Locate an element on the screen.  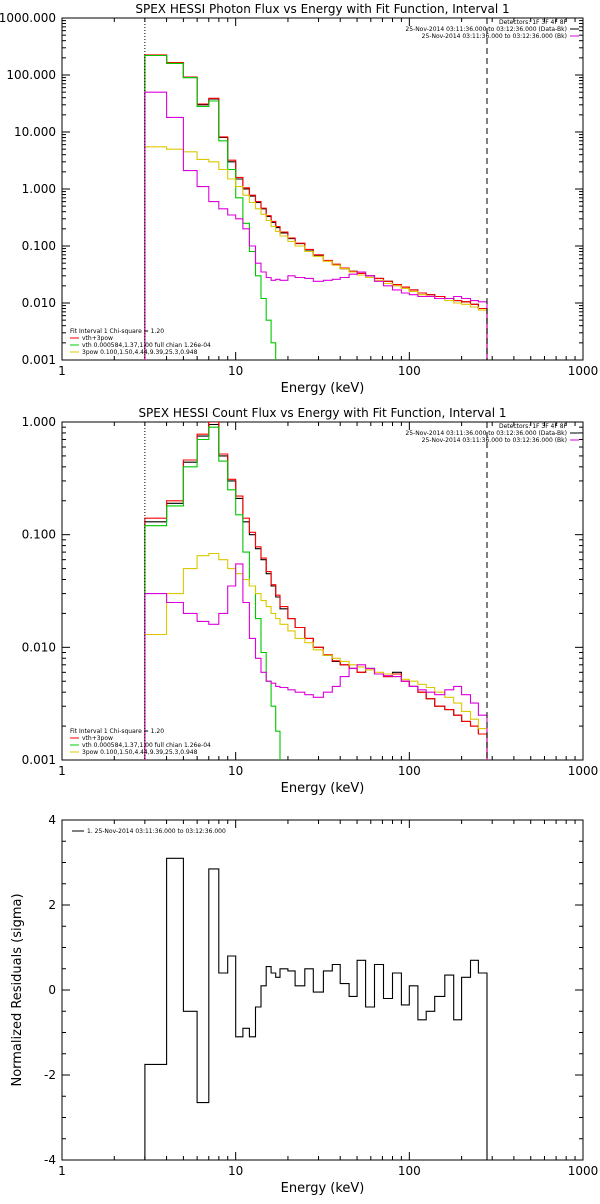
series-line-3pow is located at coordinates (316, 656).